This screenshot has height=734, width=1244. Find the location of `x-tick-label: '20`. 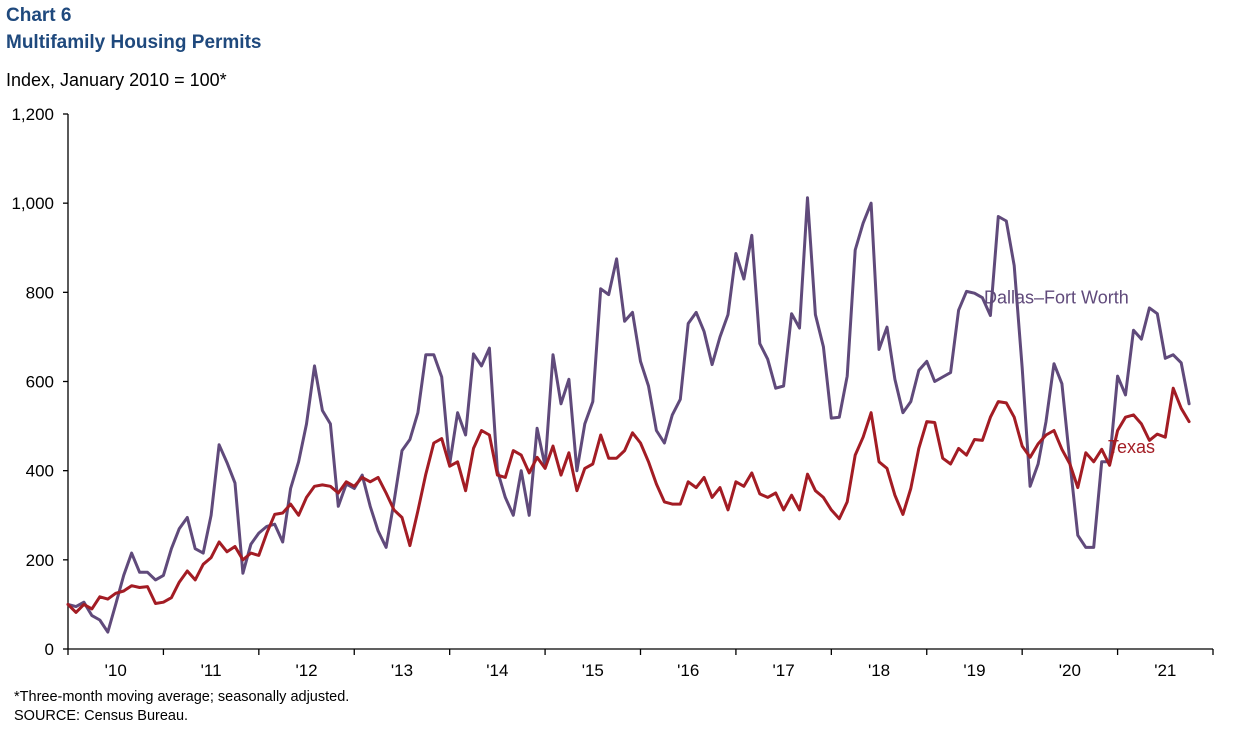

x-tick-label: '20 is located at coordinates (1070, 670).